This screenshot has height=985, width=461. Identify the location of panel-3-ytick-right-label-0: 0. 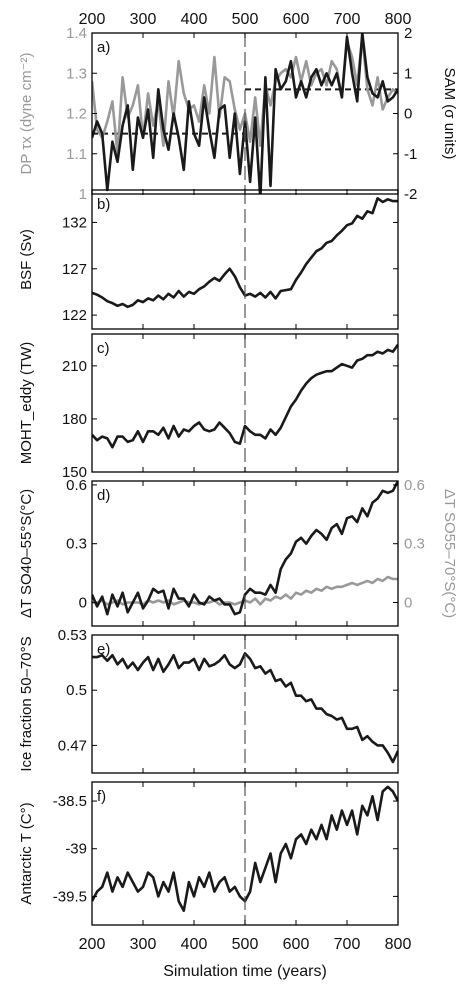
(408, 602).